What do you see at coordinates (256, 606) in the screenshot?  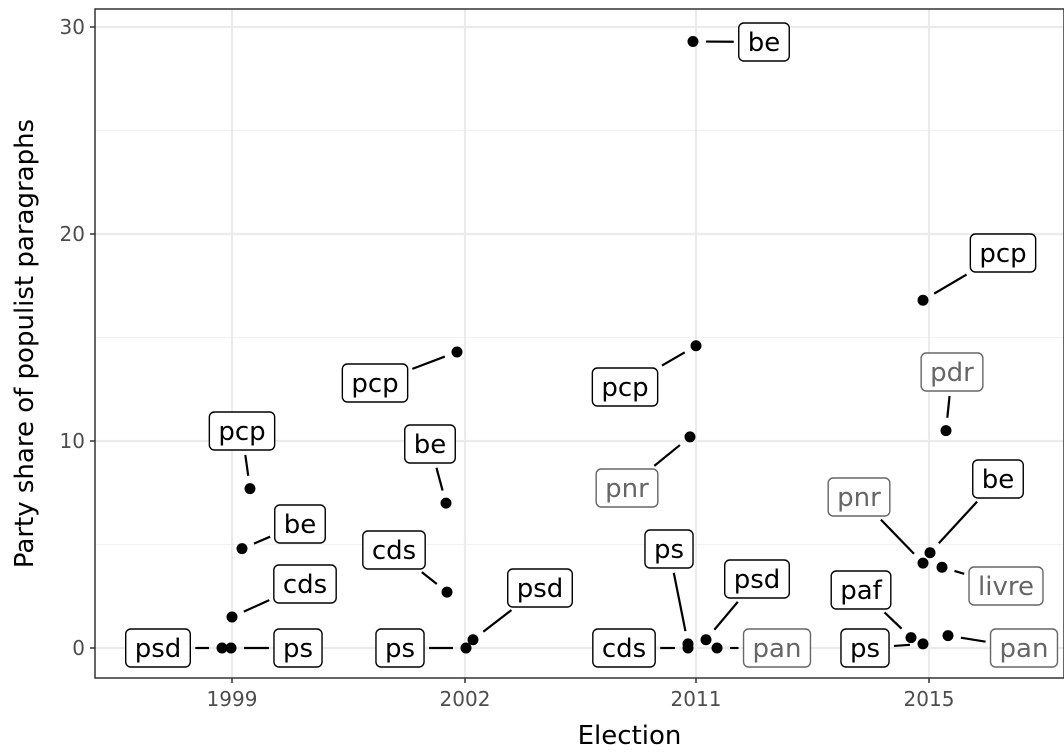 I see `label-connector-1999-cds` at bounding box center [256, 606].